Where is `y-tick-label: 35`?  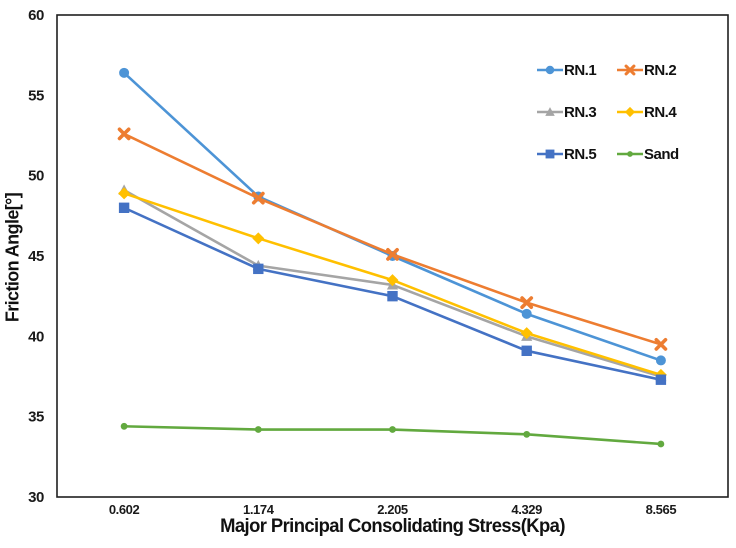 y-tick-label: 35 is located at coordinates (36, 417).